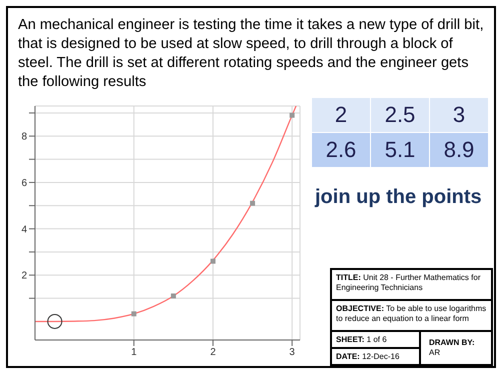 The image size is (500, 375). I want to click on text: DATE: 12-Dec-16, so click(368, 356).